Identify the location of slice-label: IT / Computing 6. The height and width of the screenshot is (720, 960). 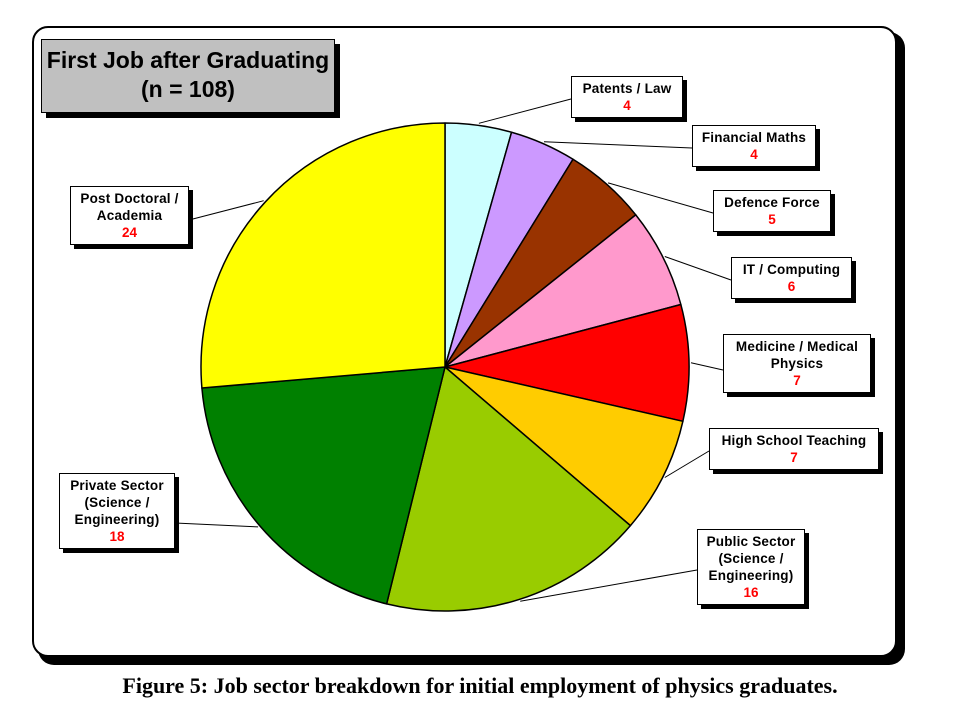
(791, 278).